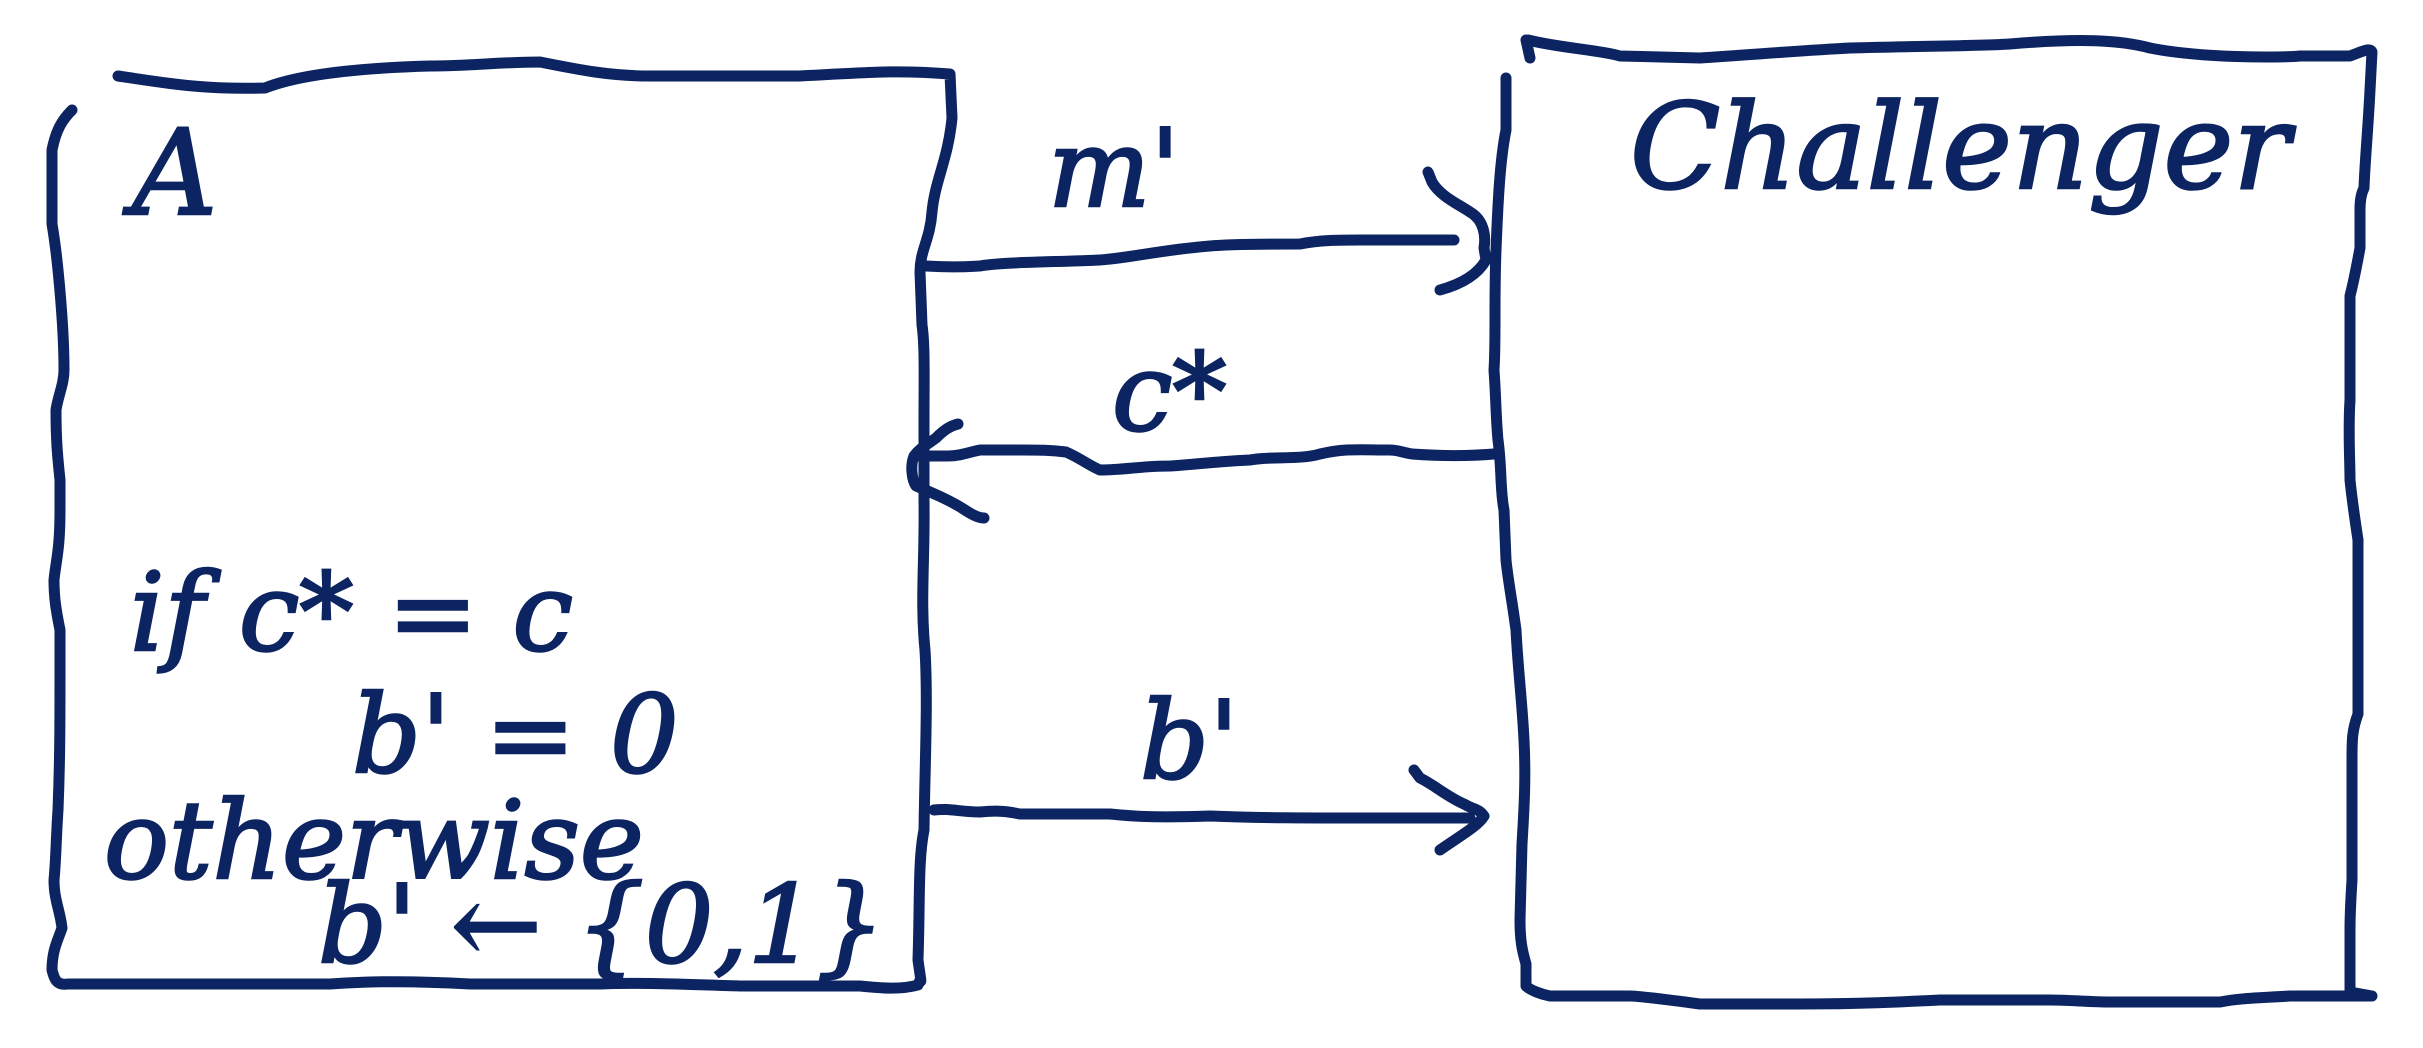 Image resolution: width=2423 pixels, height=1048 pixels. Describe the element at coordinates (515, 735) in the screenshot. I see `condition-then-line: b' = 0` at that location.